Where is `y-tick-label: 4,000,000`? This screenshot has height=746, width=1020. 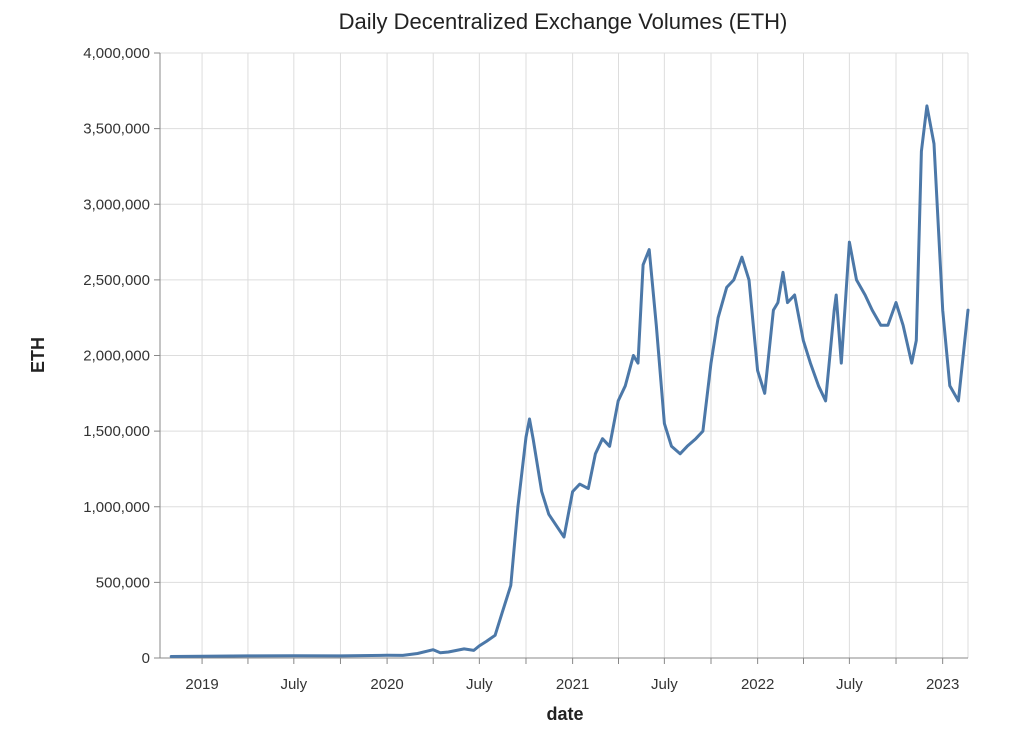 y-tick-label: 4,000,000 is located at coordinates (116, 53).